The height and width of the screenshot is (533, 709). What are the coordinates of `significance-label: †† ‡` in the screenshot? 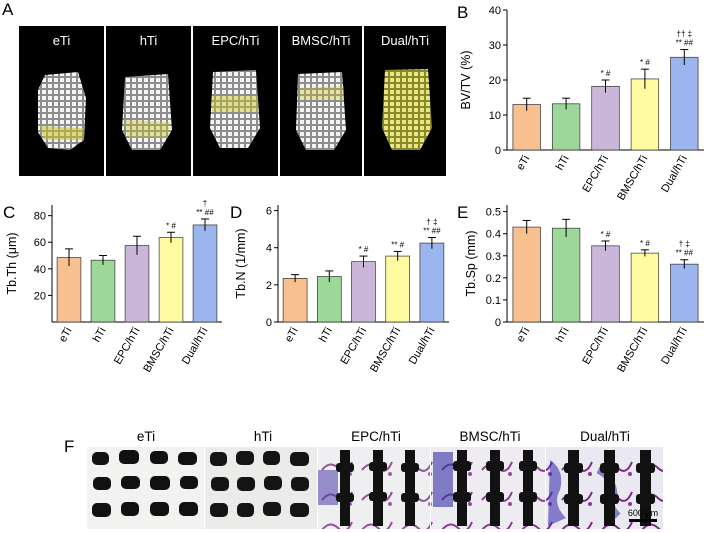 It's located at (685, 34).